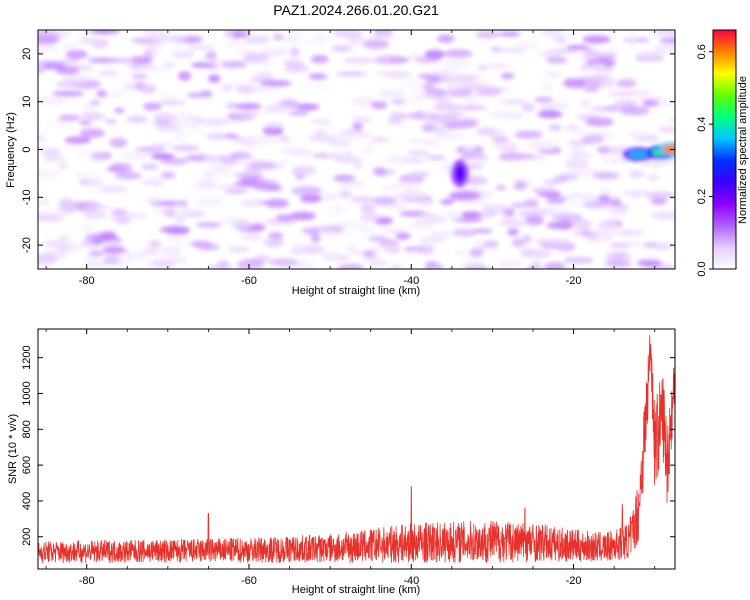  Describe the element at coordinates (11, 150) in the screenshot. I see `spectrogram-y-axis-label: Frequency (Hz)` at that location.